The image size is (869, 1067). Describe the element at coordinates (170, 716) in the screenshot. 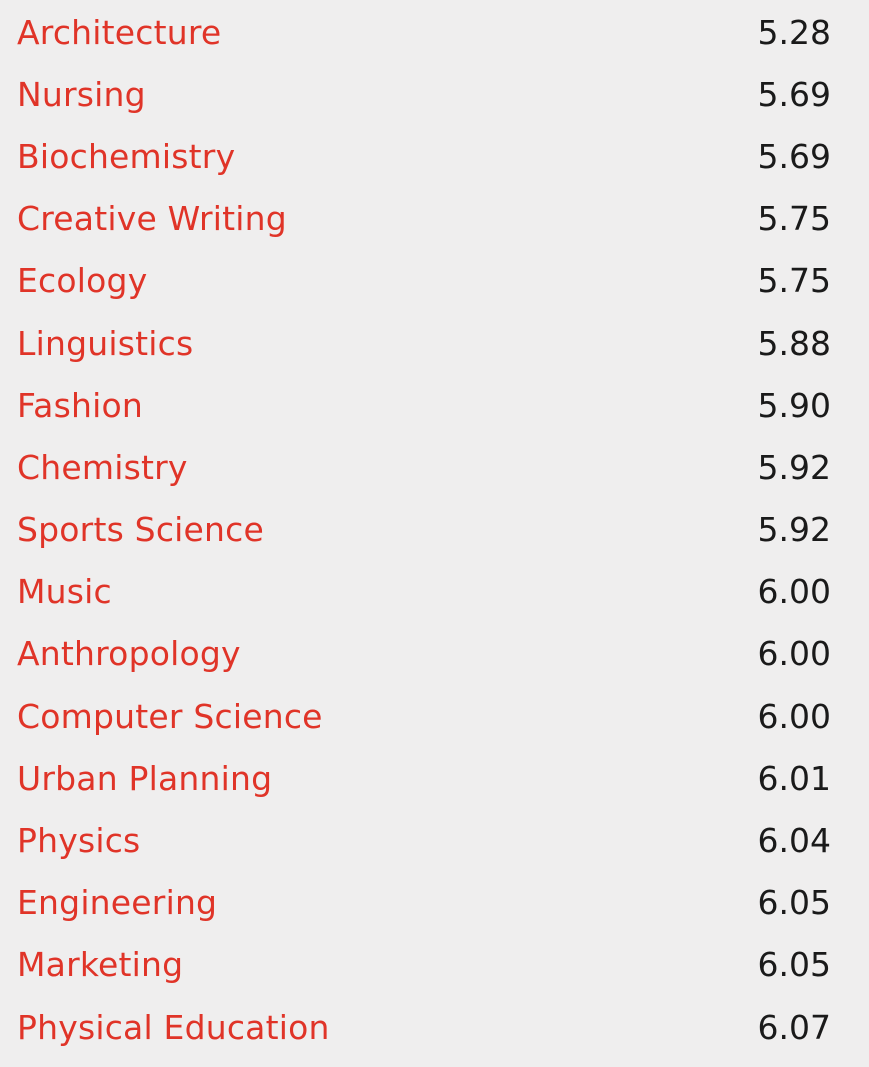

I see `subject-label: Computer Science` at that location.